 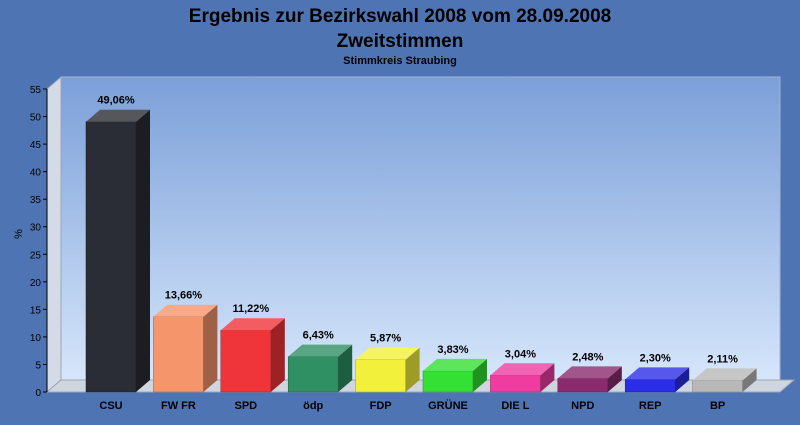 What do you see at coordinates (184, 296) in the screenshot?
I see `data-label: 13,66%` at bounding box center [184, 296].